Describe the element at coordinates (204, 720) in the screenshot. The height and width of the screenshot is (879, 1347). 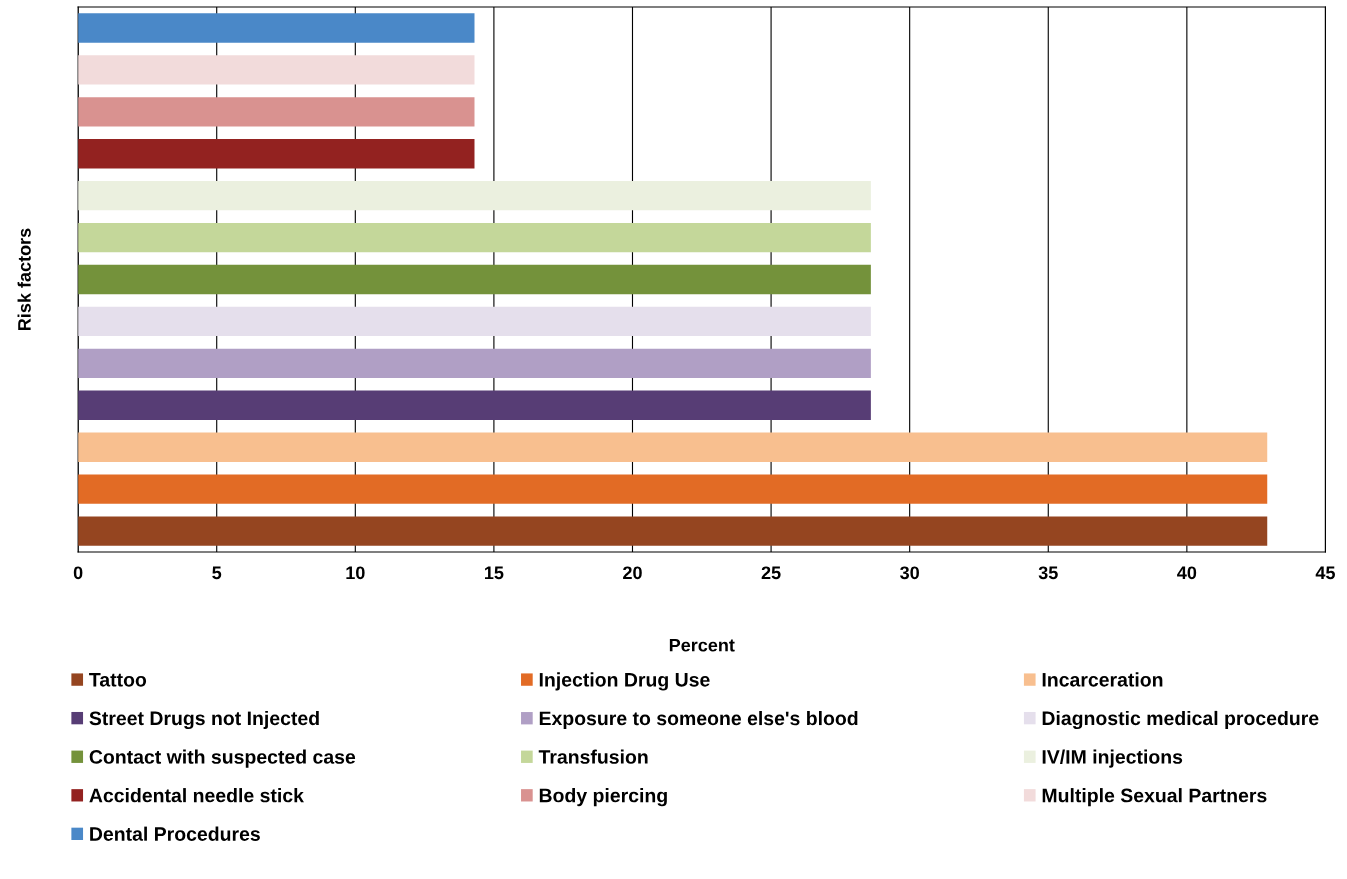
I see `legend-label: Street Drugs not Injected` at that location.